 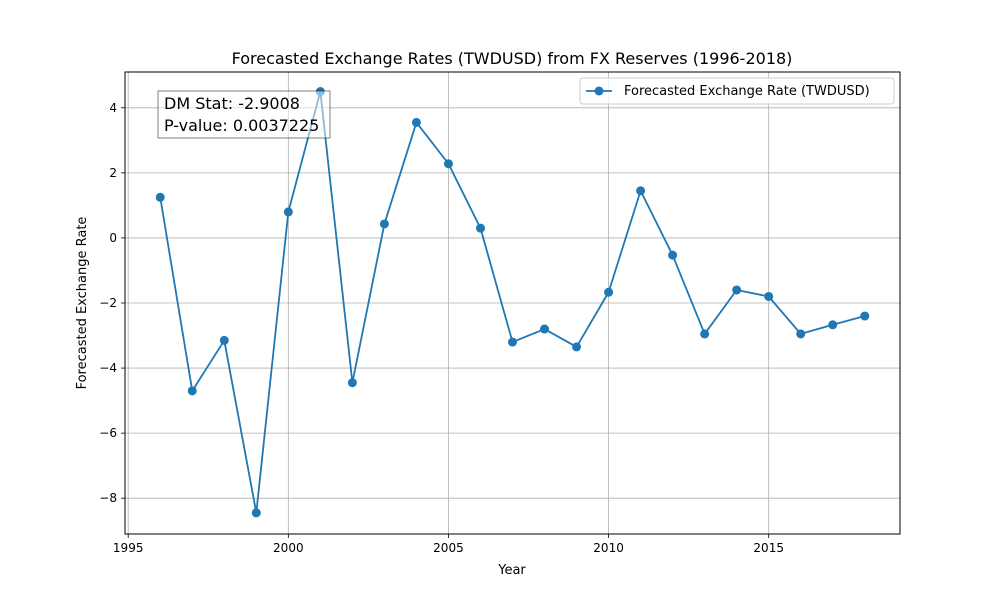 What do you see at coordinates (768, 548) in the screenshot?
I see `x-tick-label: 2015` at bounding box center [768, 548].